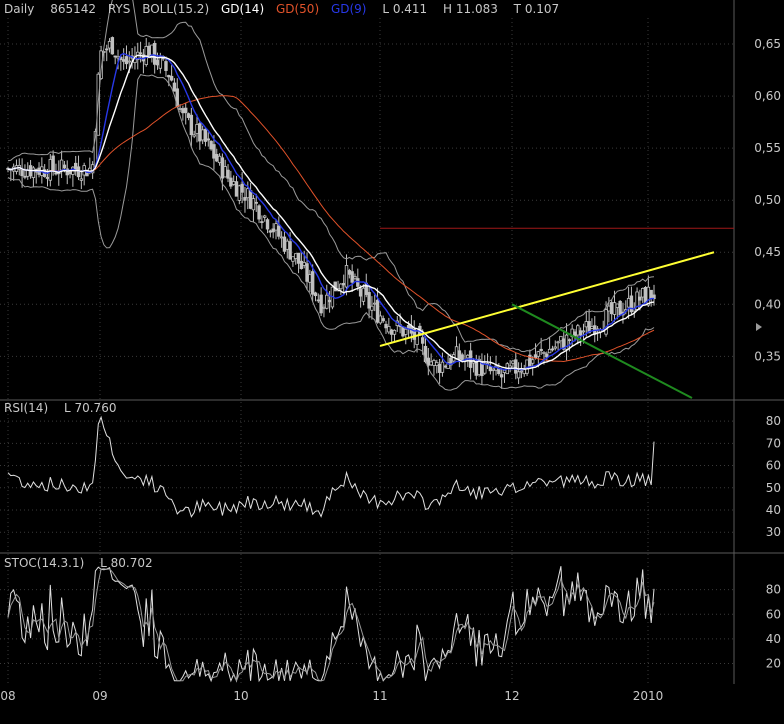  I want to click on support-trend-line, so click(547, 299).